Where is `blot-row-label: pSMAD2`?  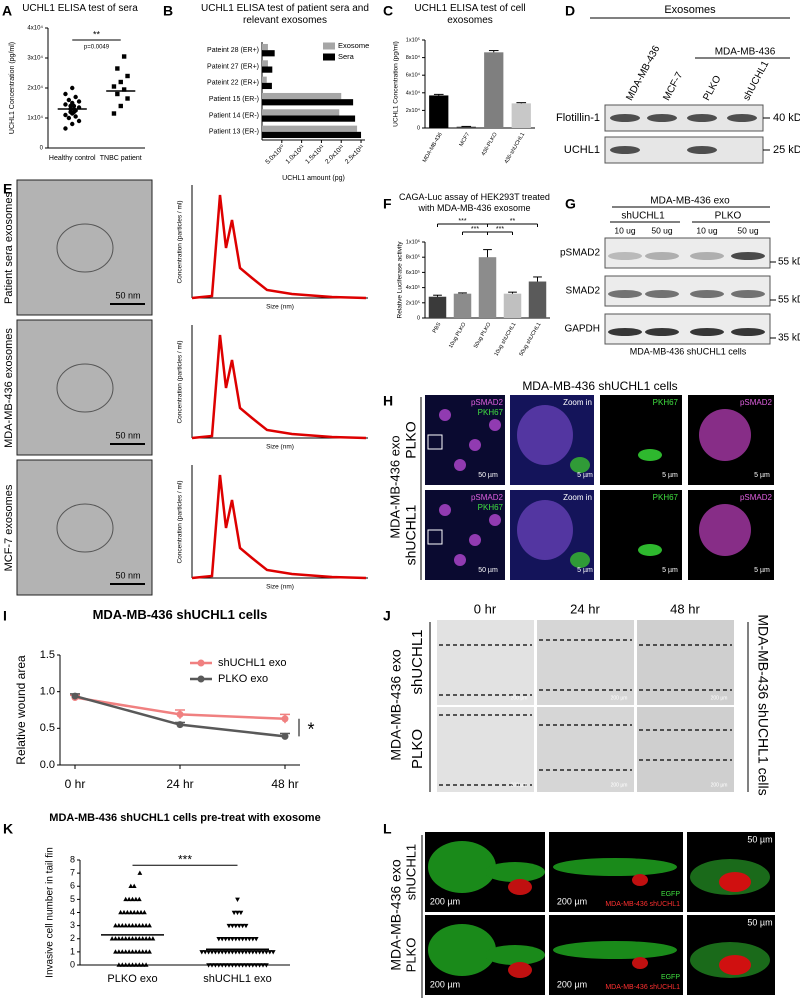
blot-row-label: pSMAD2 is located at coordinates (580, 253).